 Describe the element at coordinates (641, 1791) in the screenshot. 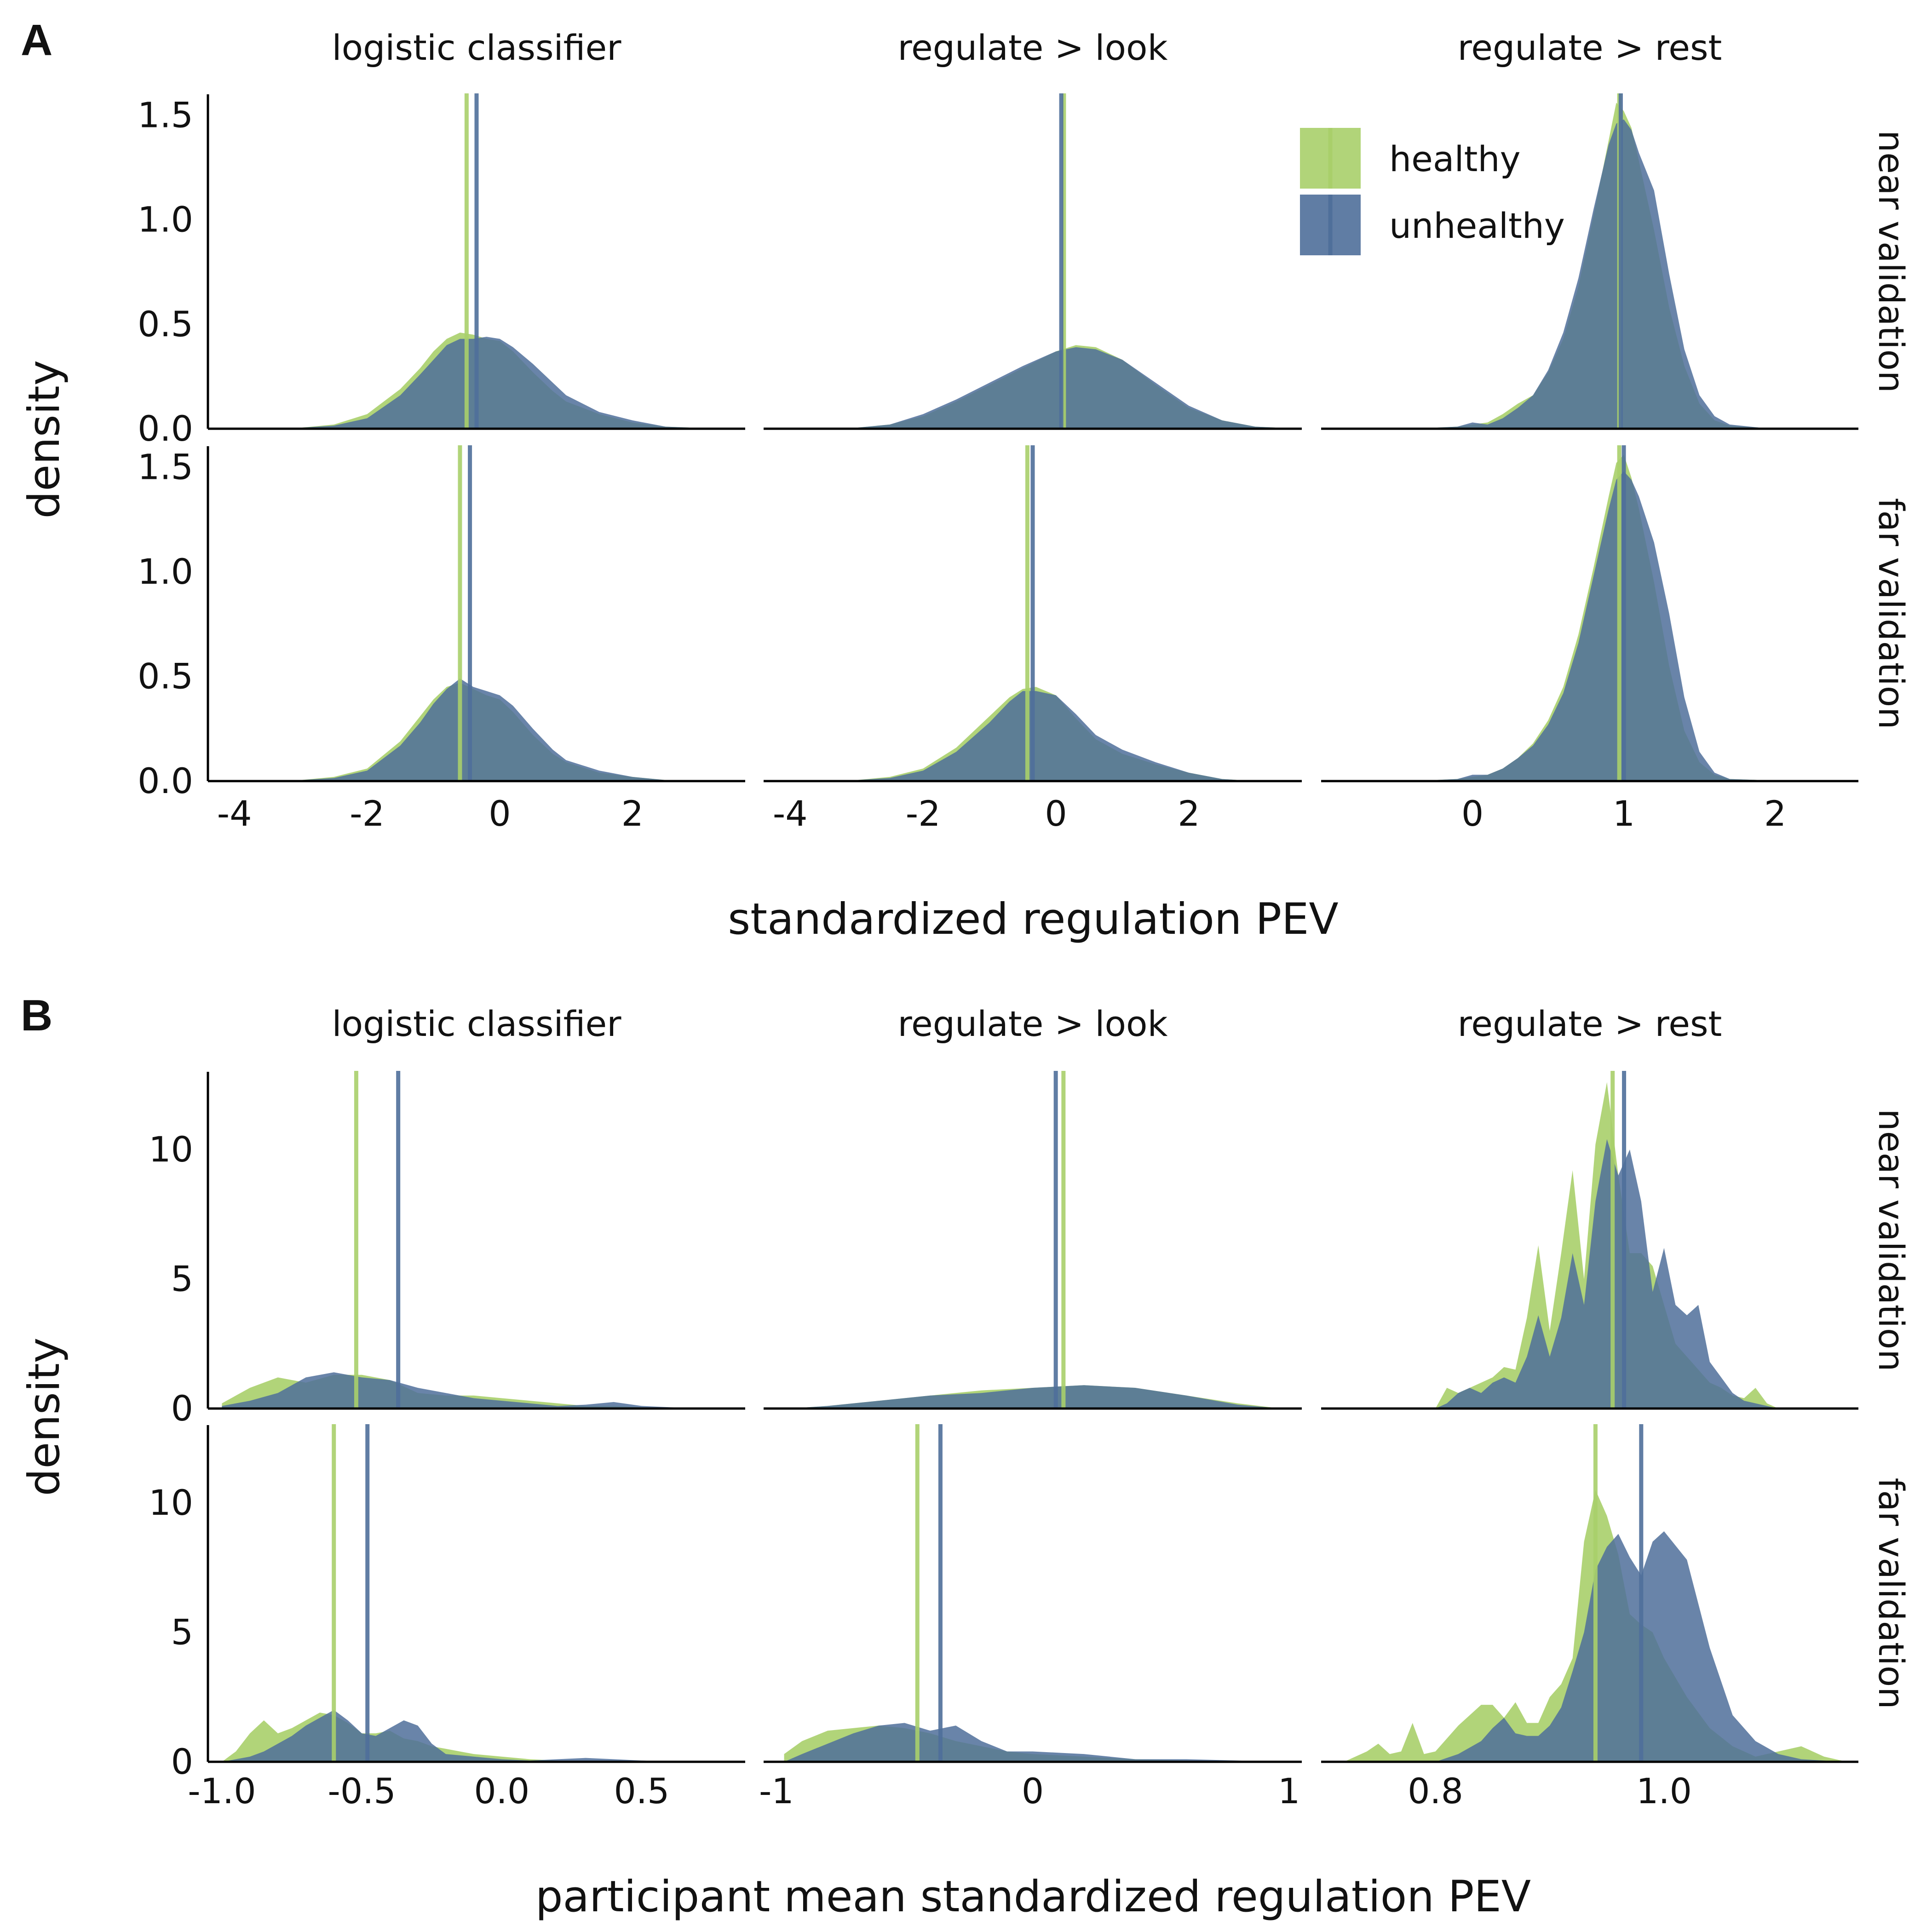

I see `x-tick-label: 0.5` at that location.